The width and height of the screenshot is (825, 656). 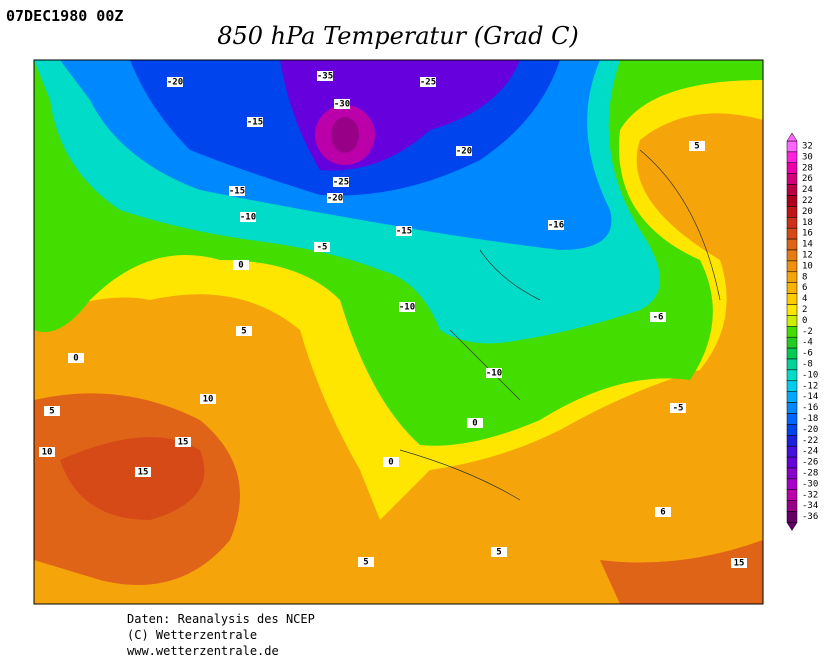 I want to click on colorbar-label: 26, so click(x=807, y=179).